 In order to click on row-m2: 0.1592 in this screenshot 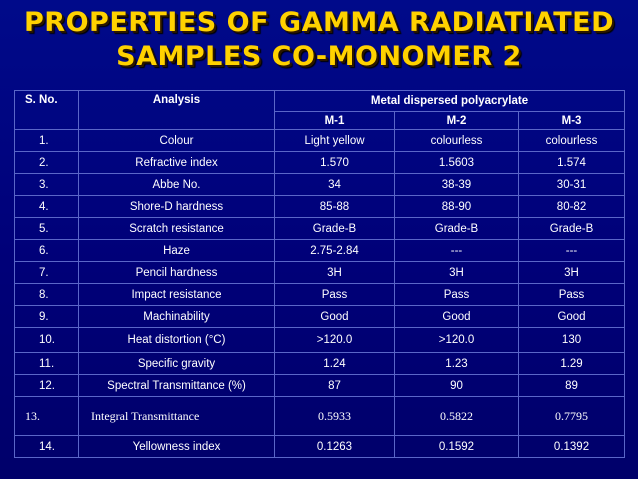, I will do `click(456, 446)`.